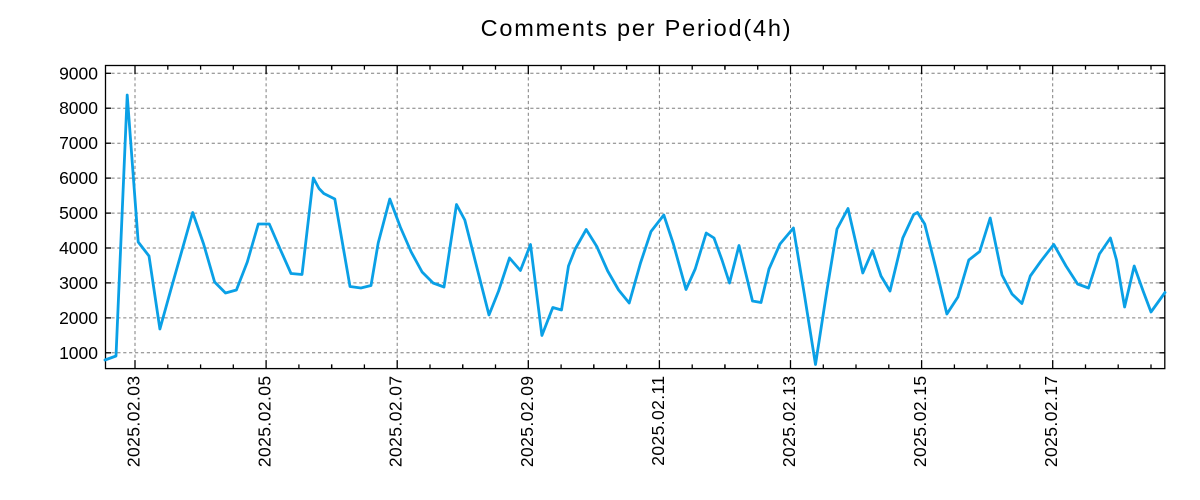 Image resolution: width=1200 pixels, height=500 pixels. What do you see at coordinates (78, 248) in the screenshot?
I see `svg-text: 4000` at bounding box center [78, 248].